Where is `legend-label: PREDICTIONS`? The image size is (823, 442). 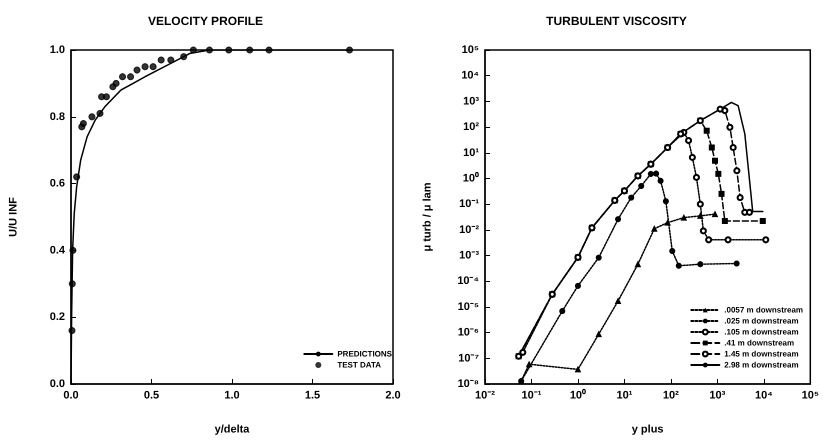
legend-label: PREDICTIONS is located at coordinates (365, 354).